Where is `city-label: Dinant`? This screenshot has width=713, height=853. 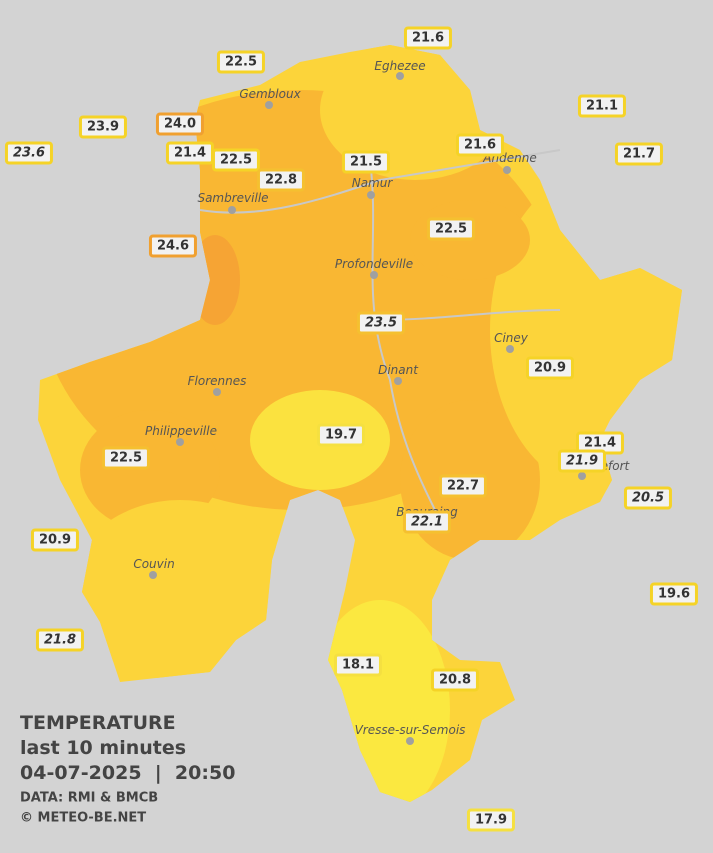
city-label: Dinant is located at coordinates (398, 370).